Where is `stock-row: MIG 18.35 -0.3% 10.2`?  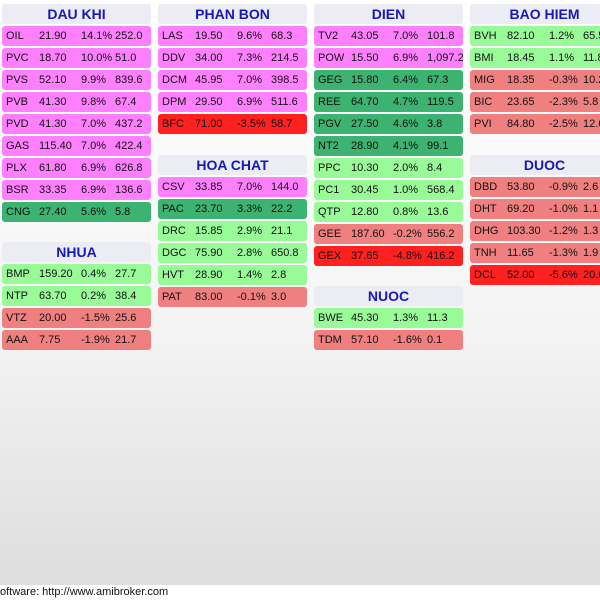
stock-row: MIG 18.35 -0.3% 10.2 is located at coordinates (535, 80).